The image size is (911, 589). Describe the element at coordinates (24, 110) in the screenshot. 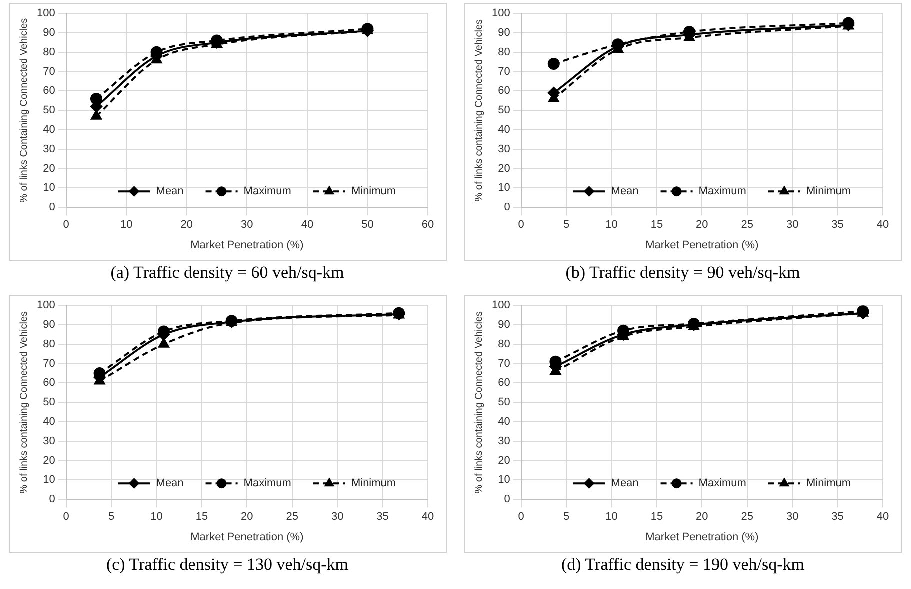

I see `y-axis-title: % of links Containing Connected Vehicles` at that location.